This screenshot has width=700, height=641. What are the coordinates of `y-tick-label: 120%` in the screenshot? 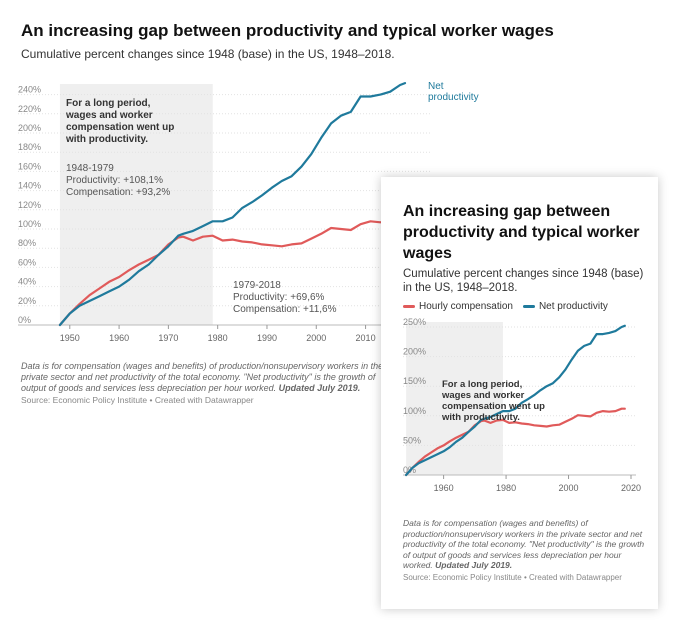 It's located at (29, 205).